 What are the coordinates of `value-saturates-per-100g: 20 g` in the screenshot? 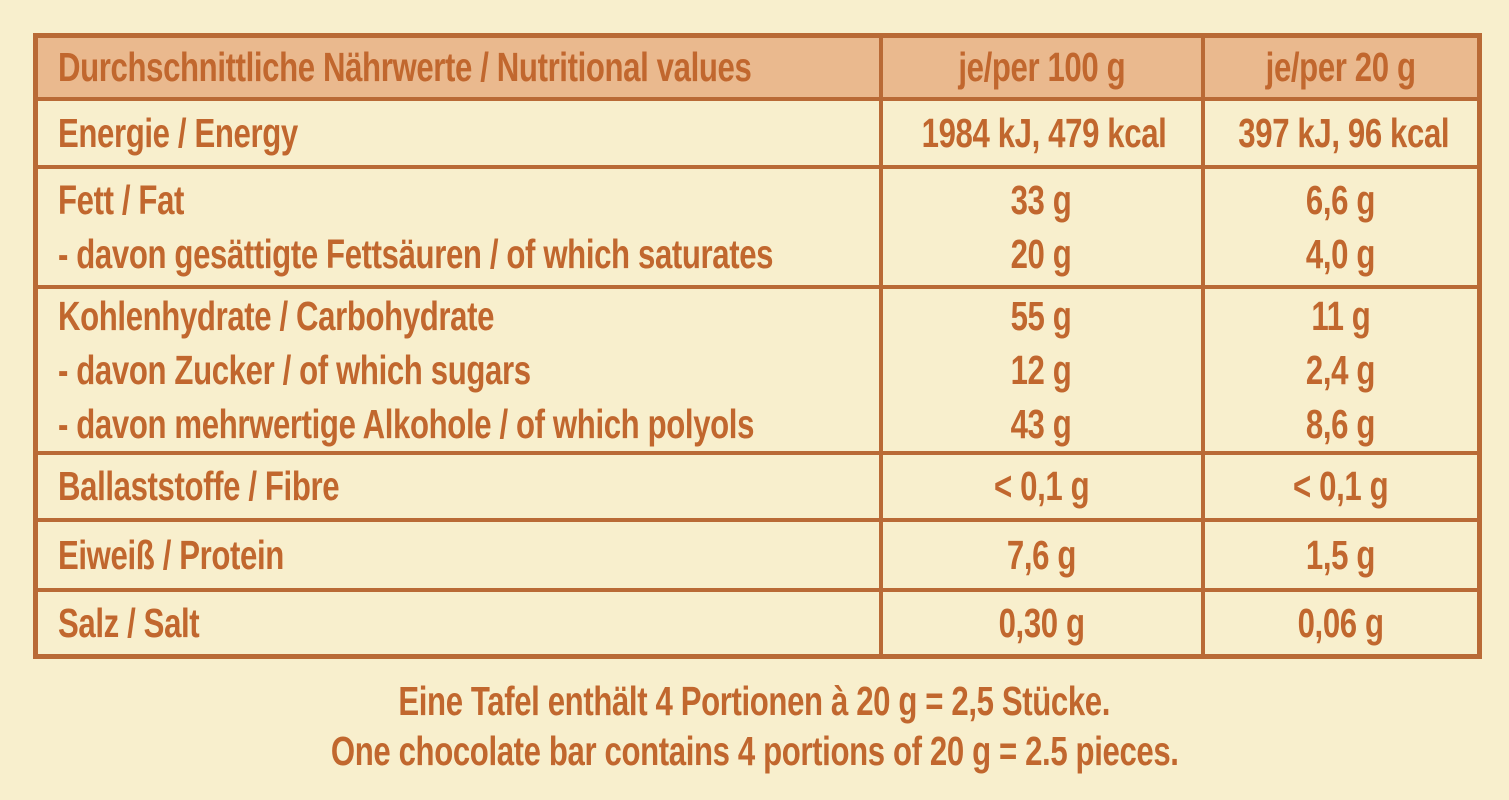 It's located at (1041, 253).